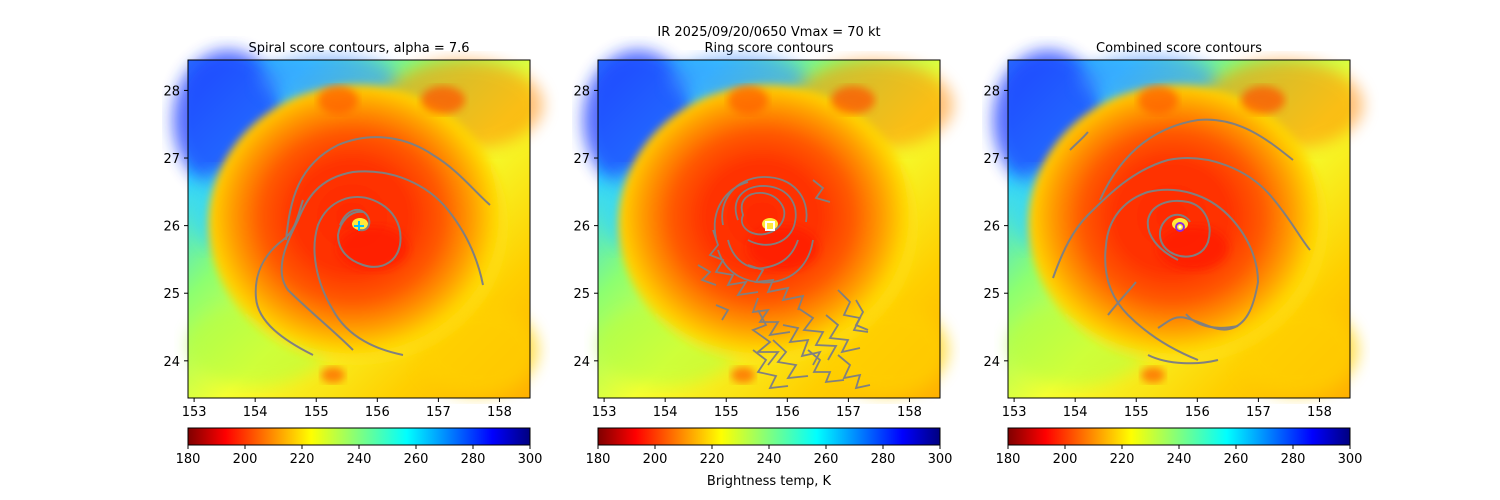 The height and width of the screenshot is (500, 1500). What do you see at coordinates (372, 246) in the screenshot?
I see `panel-spiral-contours` at bounding box center [372, 246].